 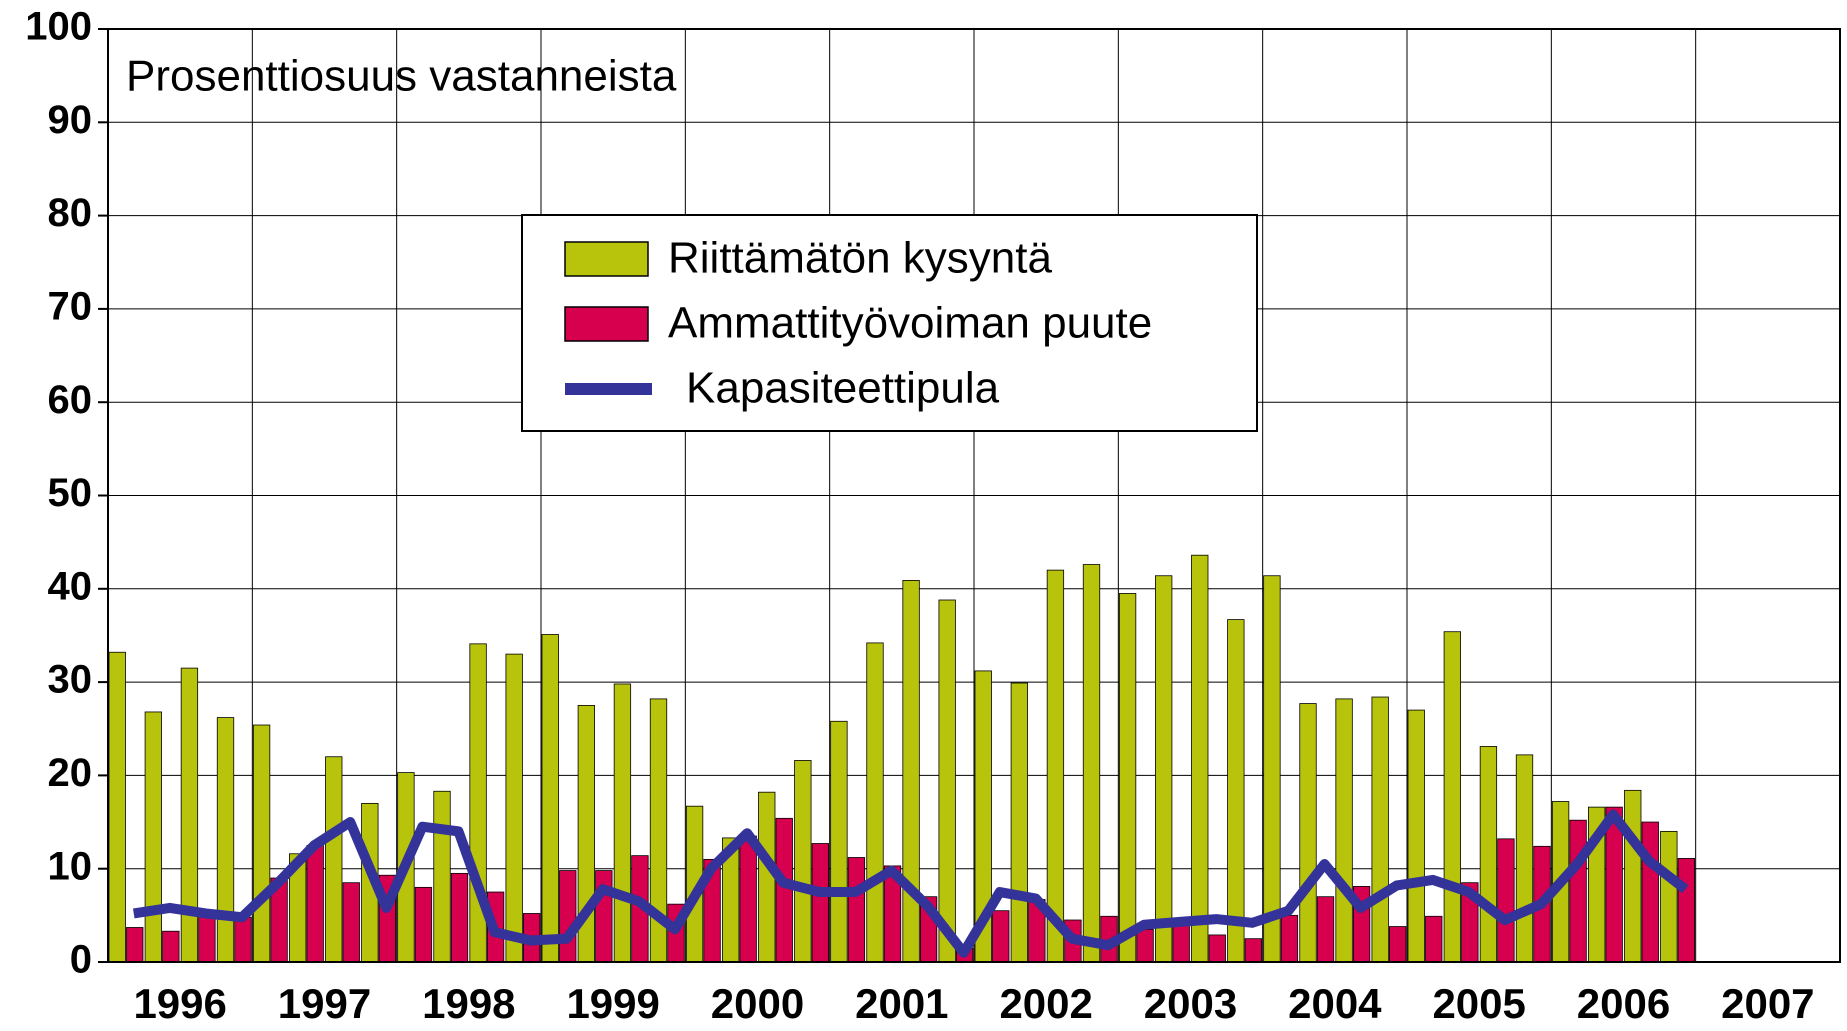 I want to click on line, so click(x=910, y=883).